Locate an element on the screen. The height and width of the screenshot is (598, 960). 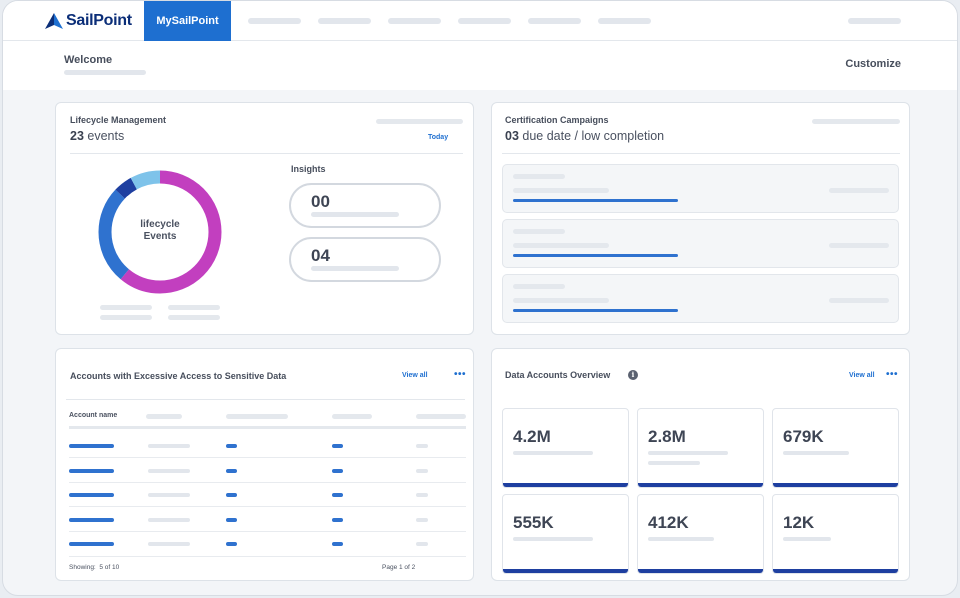
today-link: Today is located at coordinates (438, 137).